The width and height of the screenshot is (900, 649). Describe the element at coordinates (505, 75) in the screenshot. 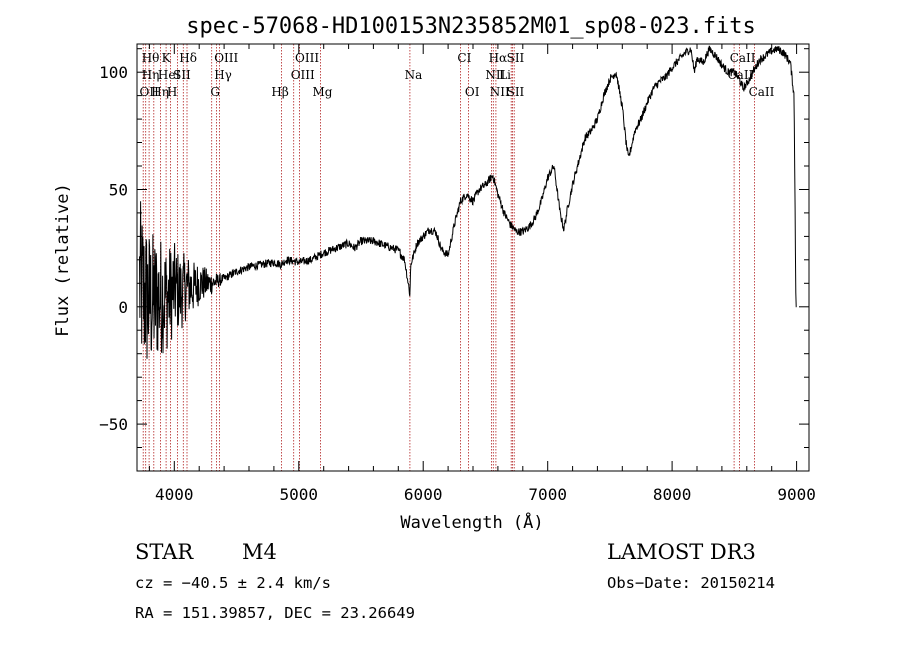

I see `line-label: Li` at that location.